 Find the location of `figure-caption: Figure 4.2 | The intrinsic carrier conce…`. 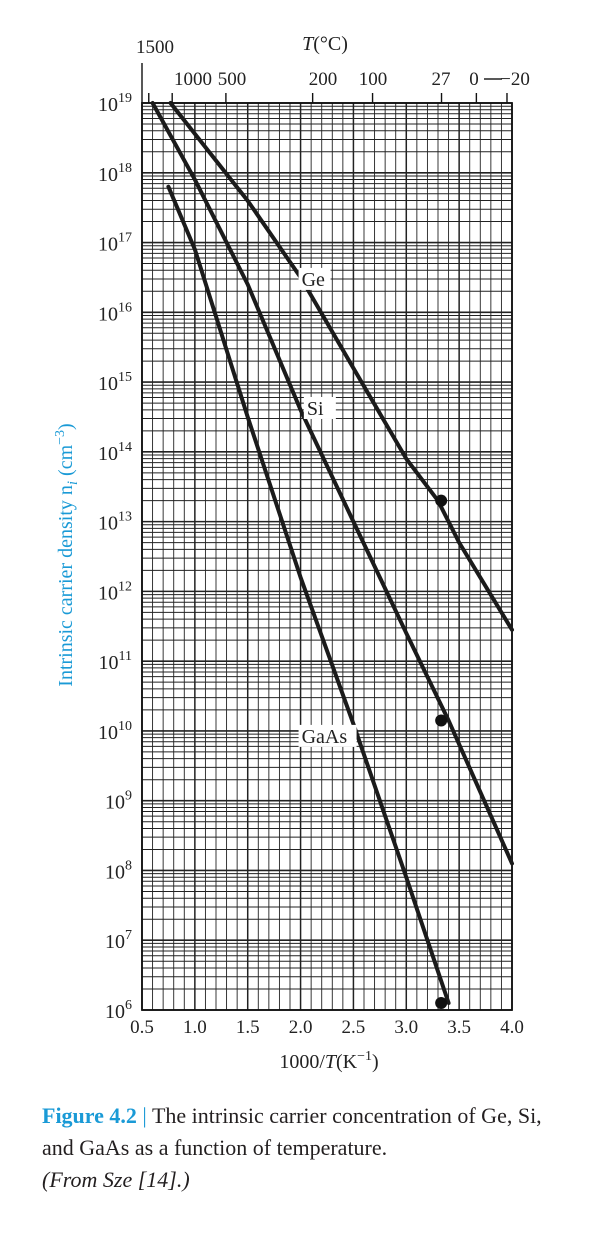

figure-caption: Figure 4.2 | The intrinsic carrier conce… is located at coordinates (302, 1148).